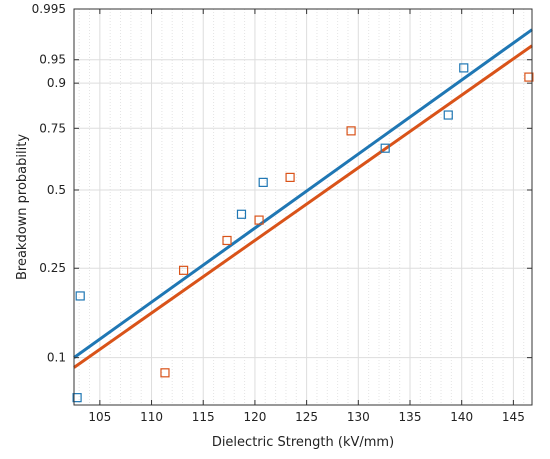 The height and width of the screenshot is (459, 550). I want to click on y-tick-label: 0.1, so click(56, 358).